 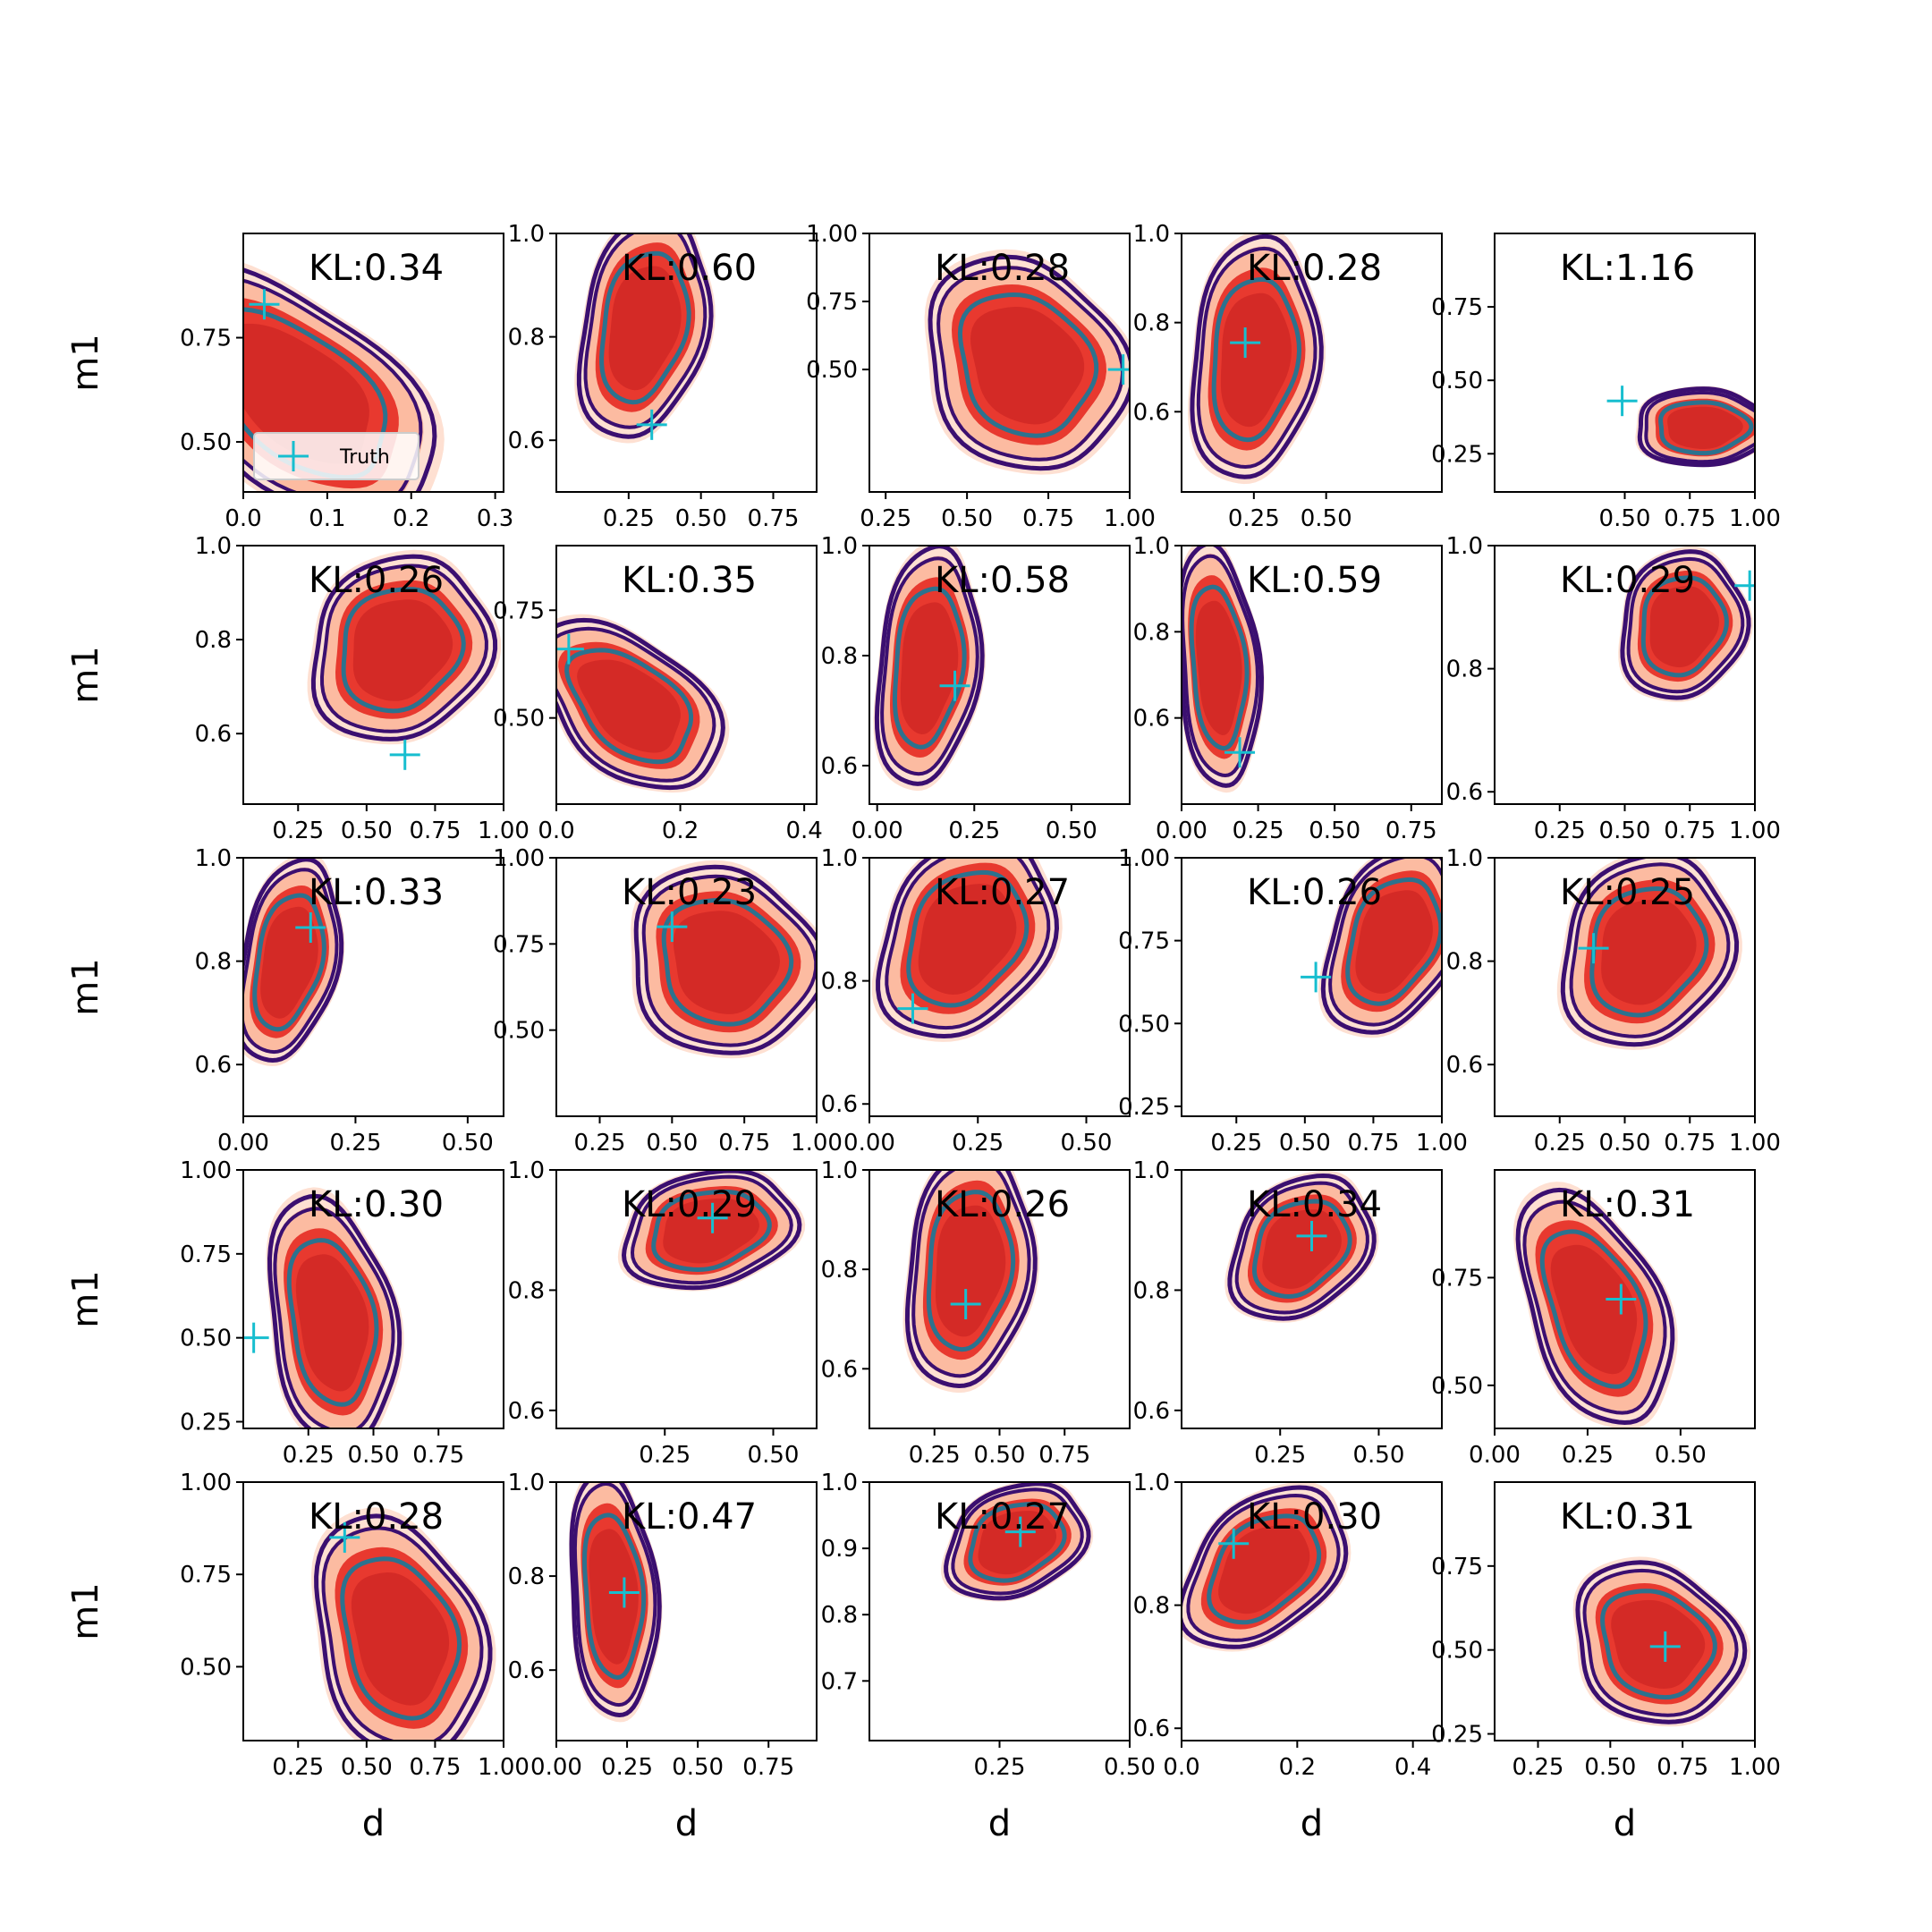 I want to click on kl-annotation: KL:0.59, so click(x=1314, y=580).